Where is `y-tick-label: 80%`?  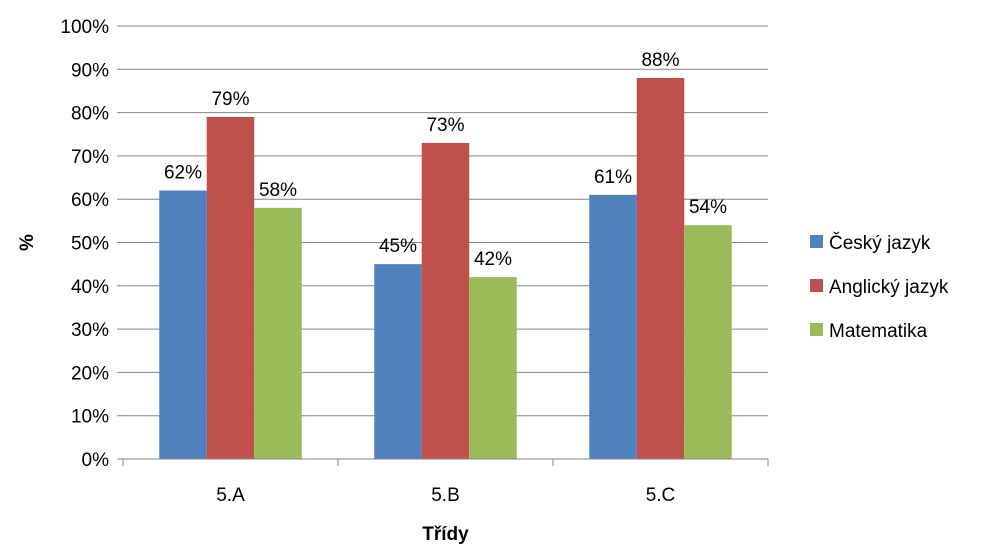 y-tick-label: 80% is located at coordinates (90, 114).